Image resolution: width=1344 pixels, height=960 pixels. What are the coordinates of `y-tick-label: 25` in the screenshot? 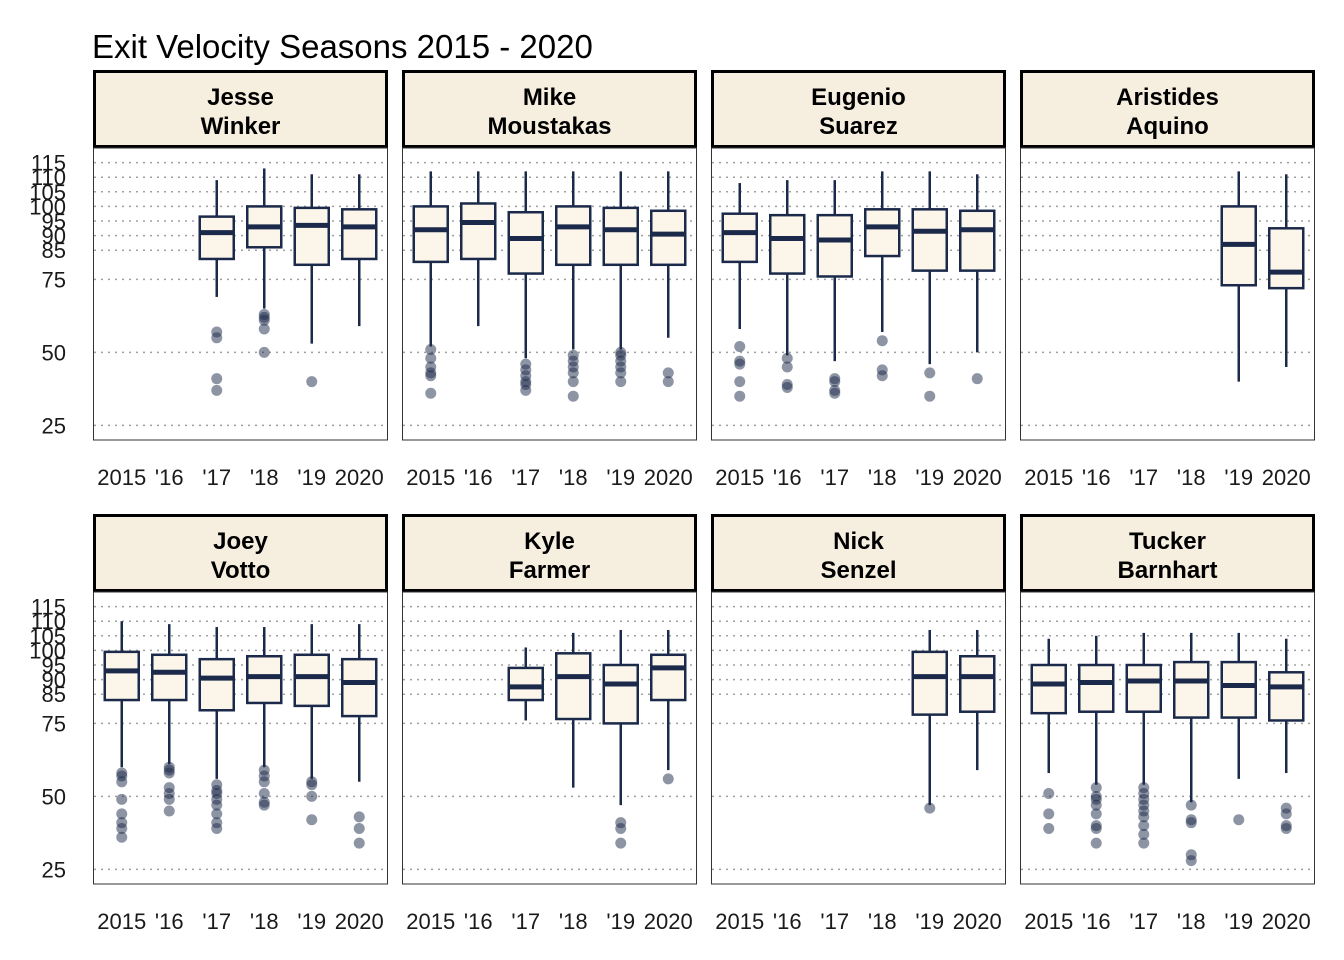 It's located at (54, 425).